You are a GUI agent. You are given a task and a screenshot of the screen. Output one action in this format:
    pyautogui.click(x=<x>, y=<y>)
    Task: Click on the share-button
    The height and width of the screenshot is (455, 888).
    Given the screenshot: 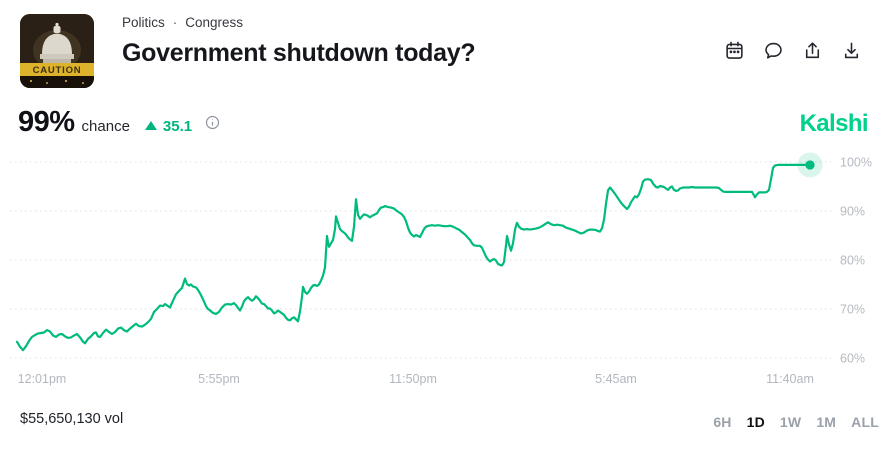 What is the action you would take?
    pyautogui.click(x=812, y=50)
    